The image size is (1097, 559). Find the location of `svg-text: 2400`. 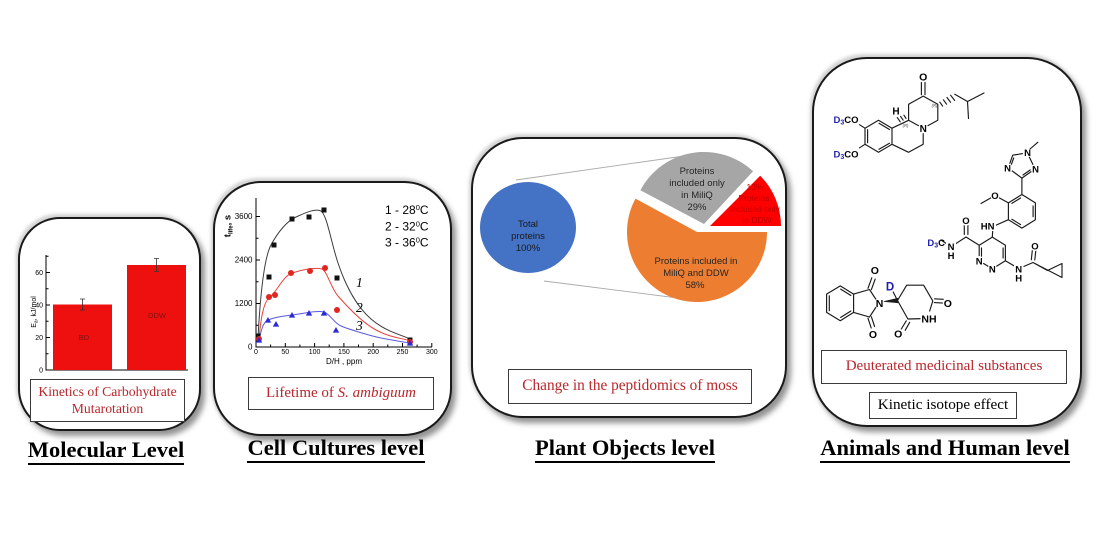

svg-text: 2400 is located at coordinates (244, 260).